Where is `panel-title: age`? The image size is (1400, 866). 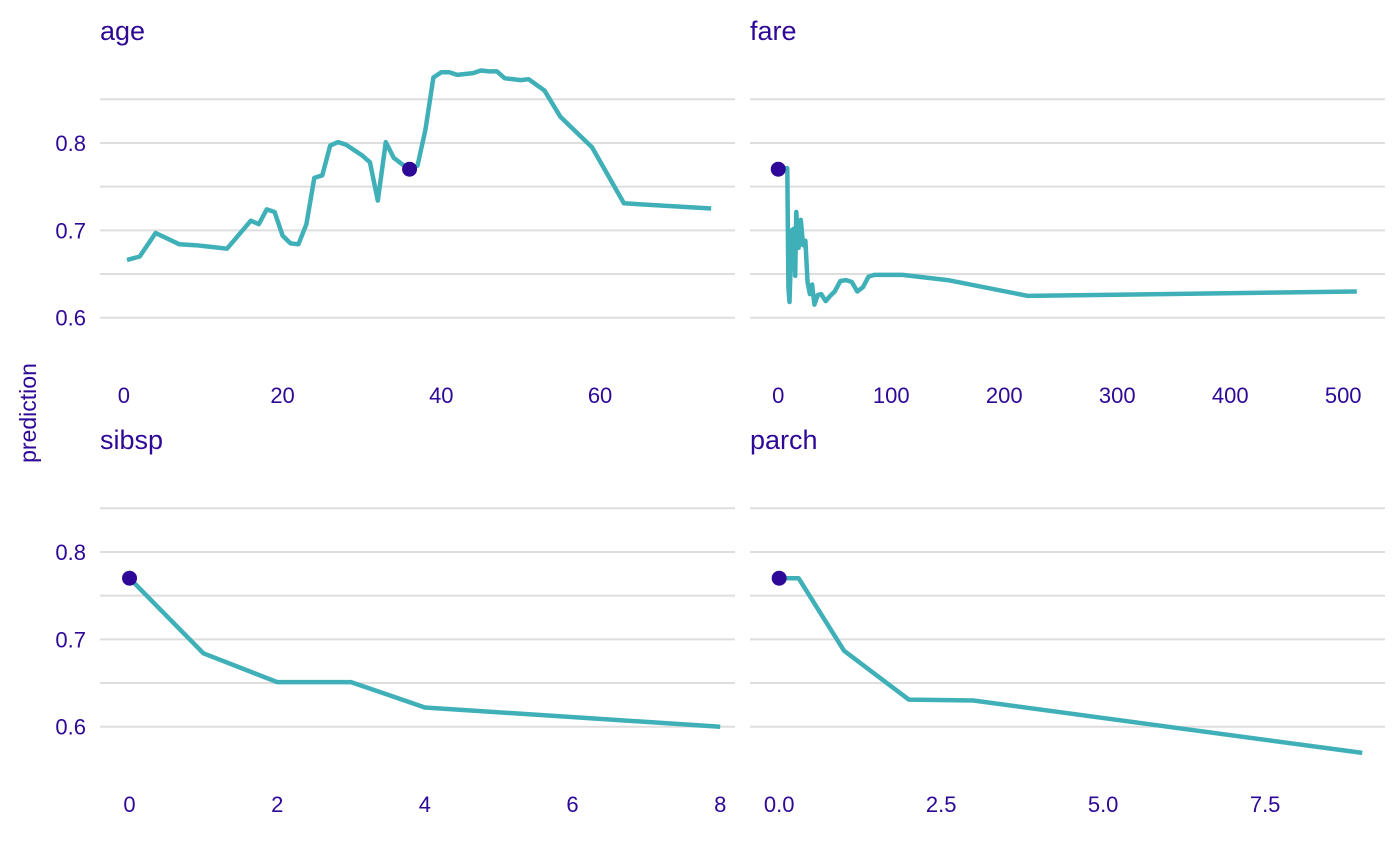
panel-title: age is located at coordinates (122, 31).